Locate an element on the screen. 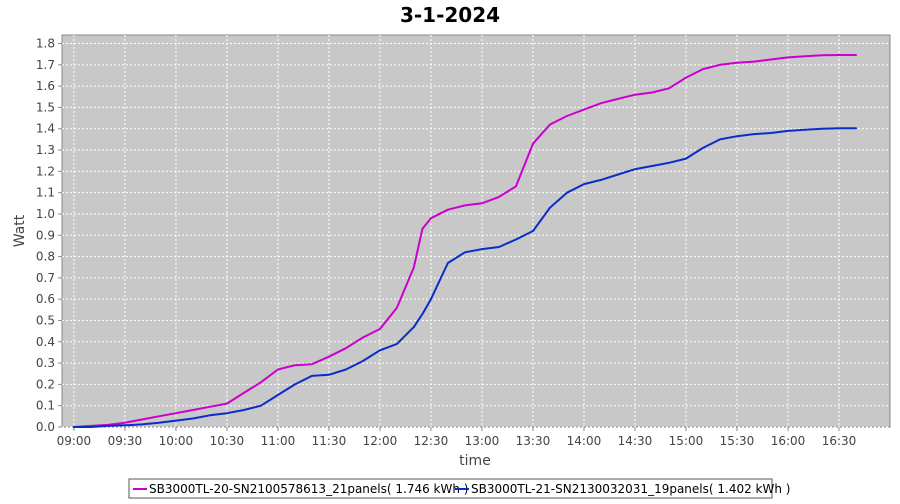  y-tick-label: 0.9 is located at coordinates (45, 235).